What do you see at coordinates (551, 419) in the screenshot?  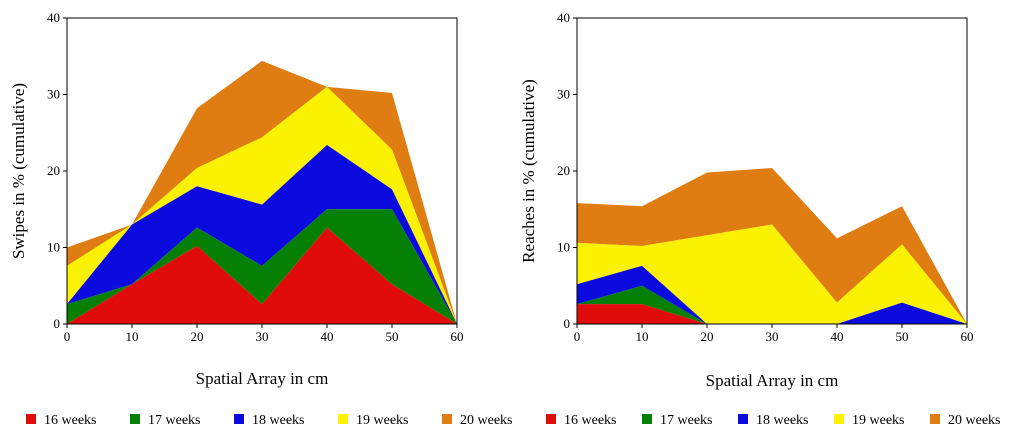 I see `reaches-legend-swatch-16-weeks` at bounding box center [551, 419].